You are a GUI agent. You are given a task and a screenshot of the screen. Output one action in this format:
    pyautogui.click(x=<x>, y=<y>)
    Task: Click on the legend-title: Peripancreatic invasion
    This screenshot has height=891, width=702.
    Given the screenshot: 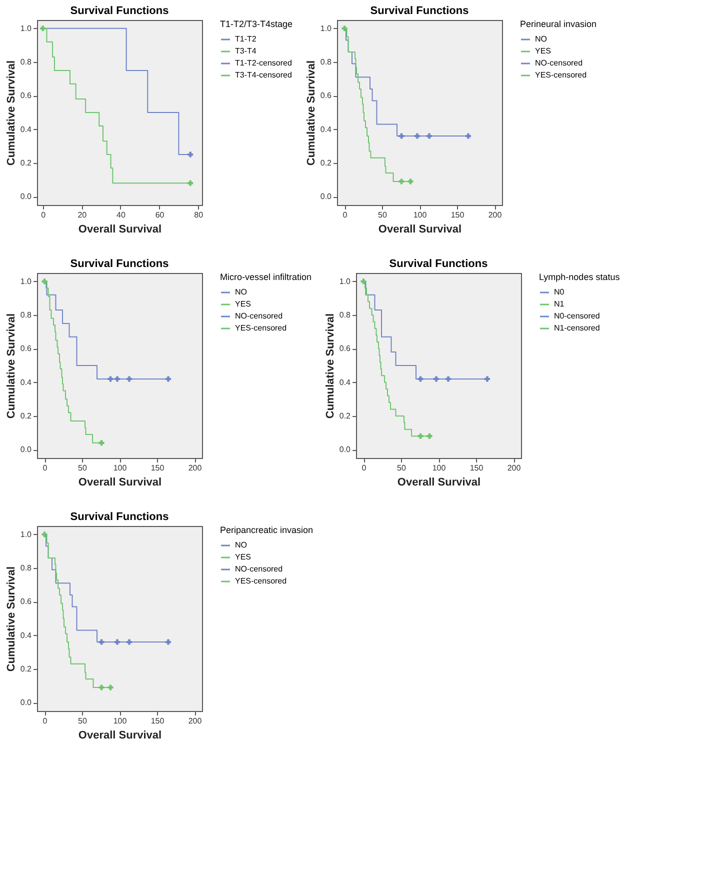 What is the action you would take?
    pyautogui.click(x=267, y=530)
    